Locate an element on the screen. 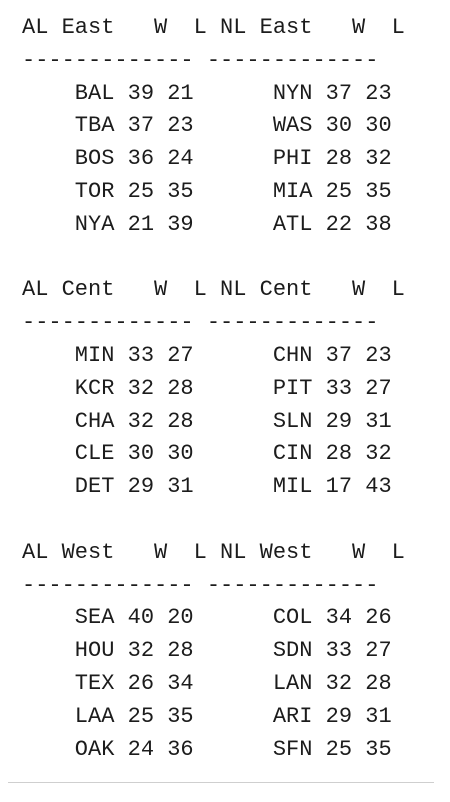  team-row: HOU 32 28 SDN 33 27 is located at coordinates (207, 651).